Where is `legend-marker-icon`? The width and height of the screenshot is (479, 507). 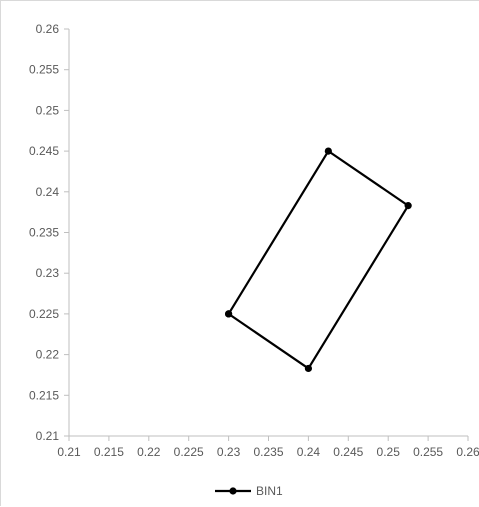
legend-marker-icon is located at coordinates (233, 491).